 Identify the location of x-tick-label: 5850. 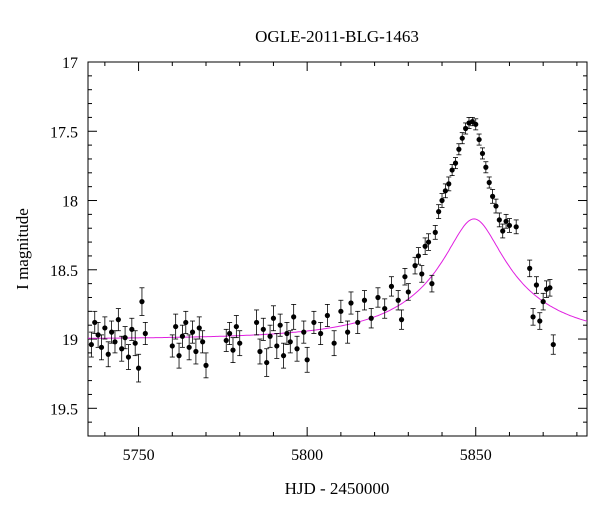
(476, 455).